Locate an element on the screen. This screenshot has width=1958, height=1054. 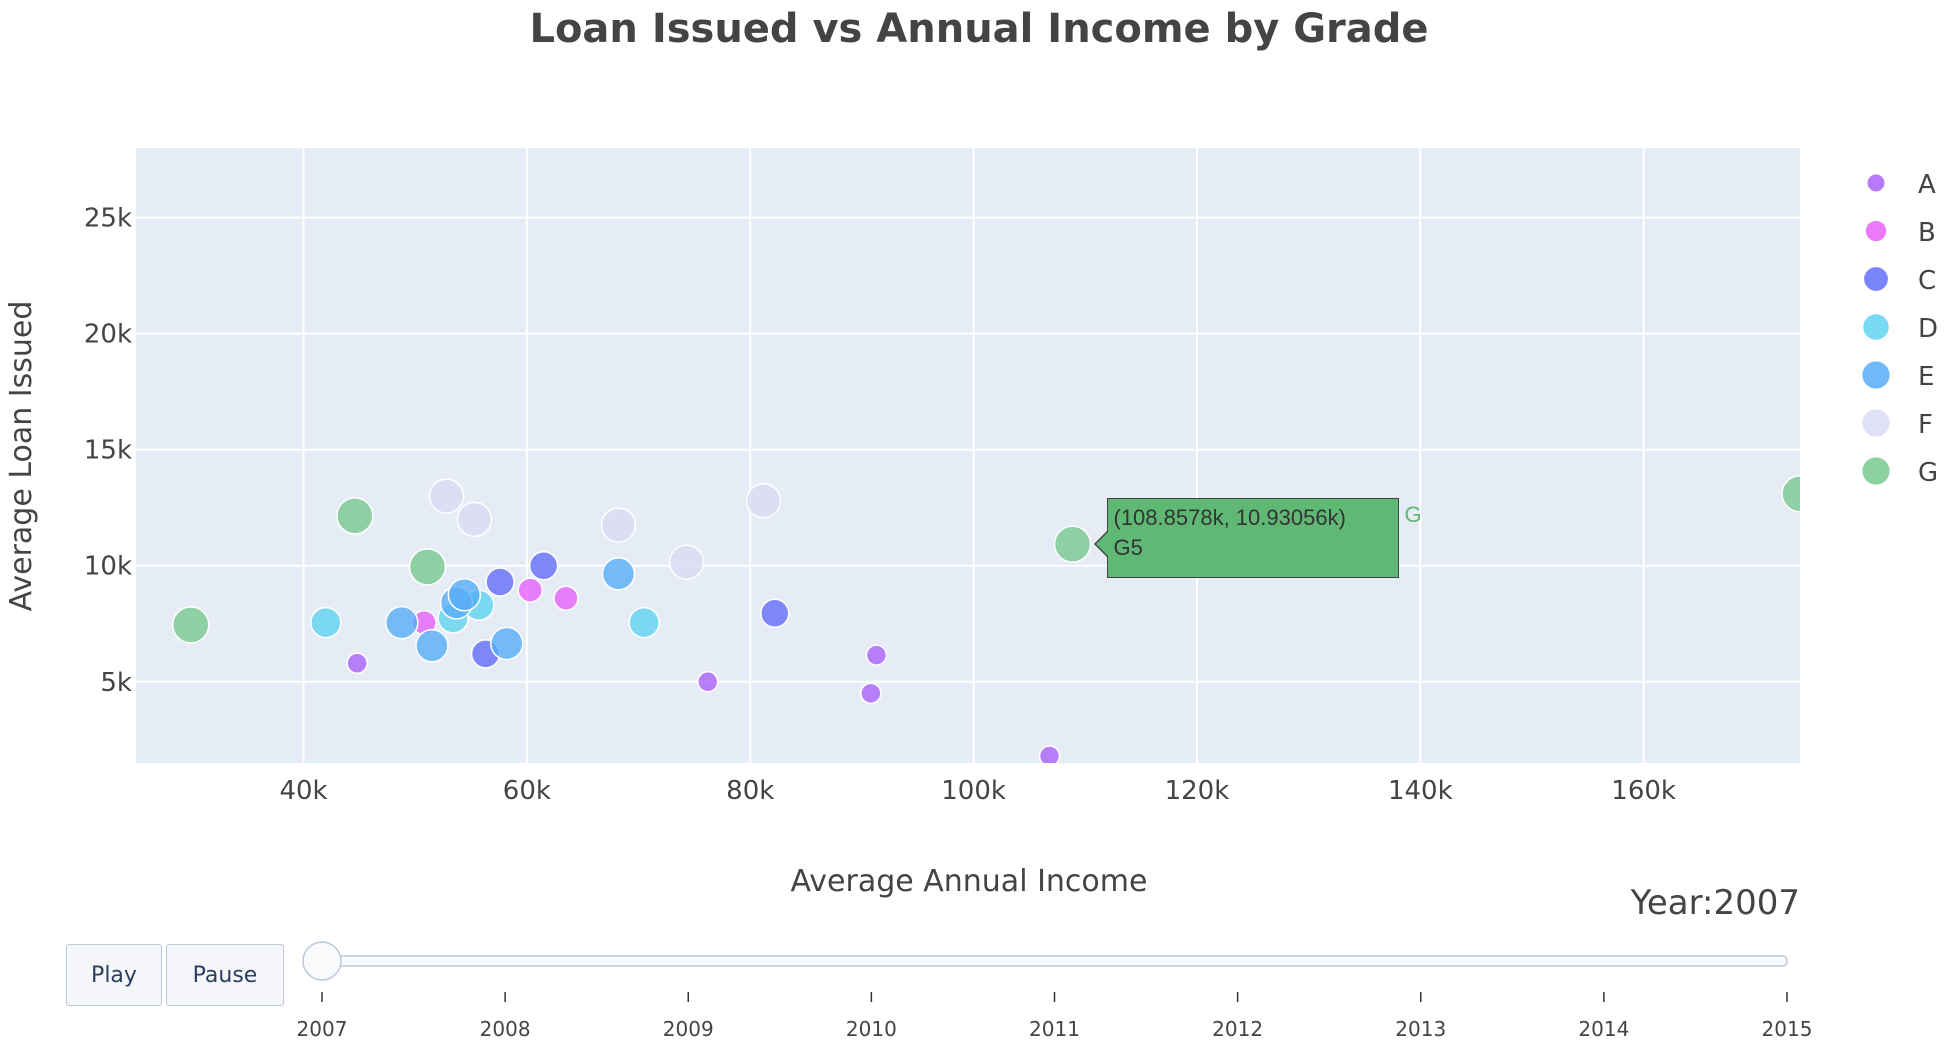
legend-label-e: E is located at coordinates (1926, 377).